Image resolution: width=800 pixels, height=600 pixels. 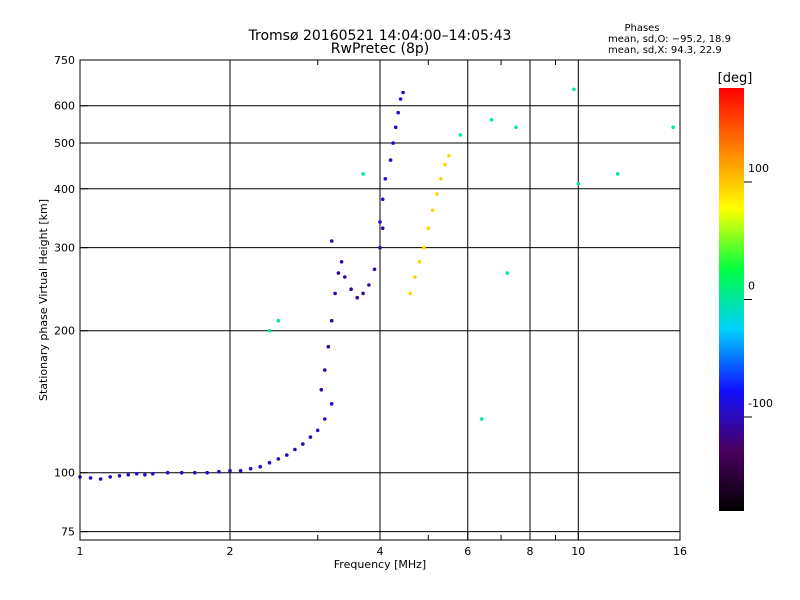 What do you see at coordinates (578, 551) in the screenshot?
I see `x-tick-label: 10` at bounding box center [578, 551].